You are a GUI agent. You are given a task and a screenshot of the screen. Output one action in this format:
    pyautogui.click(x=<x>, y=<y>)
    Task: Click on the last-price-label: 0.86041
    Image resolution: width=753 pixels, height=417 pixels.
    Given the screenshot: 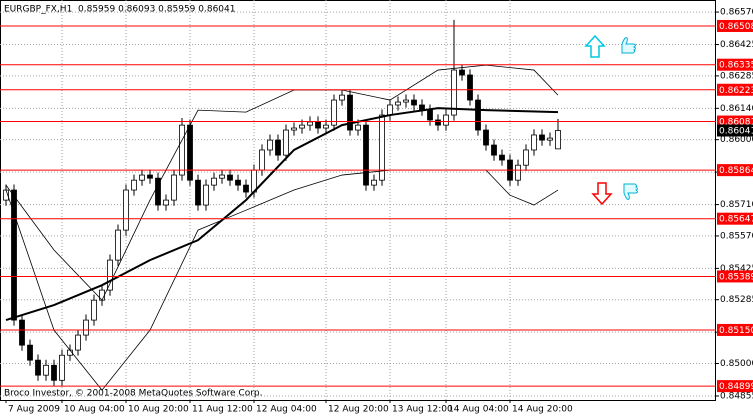 What is the action you would take?
    pyautogui.click(x=736, y=131)
    